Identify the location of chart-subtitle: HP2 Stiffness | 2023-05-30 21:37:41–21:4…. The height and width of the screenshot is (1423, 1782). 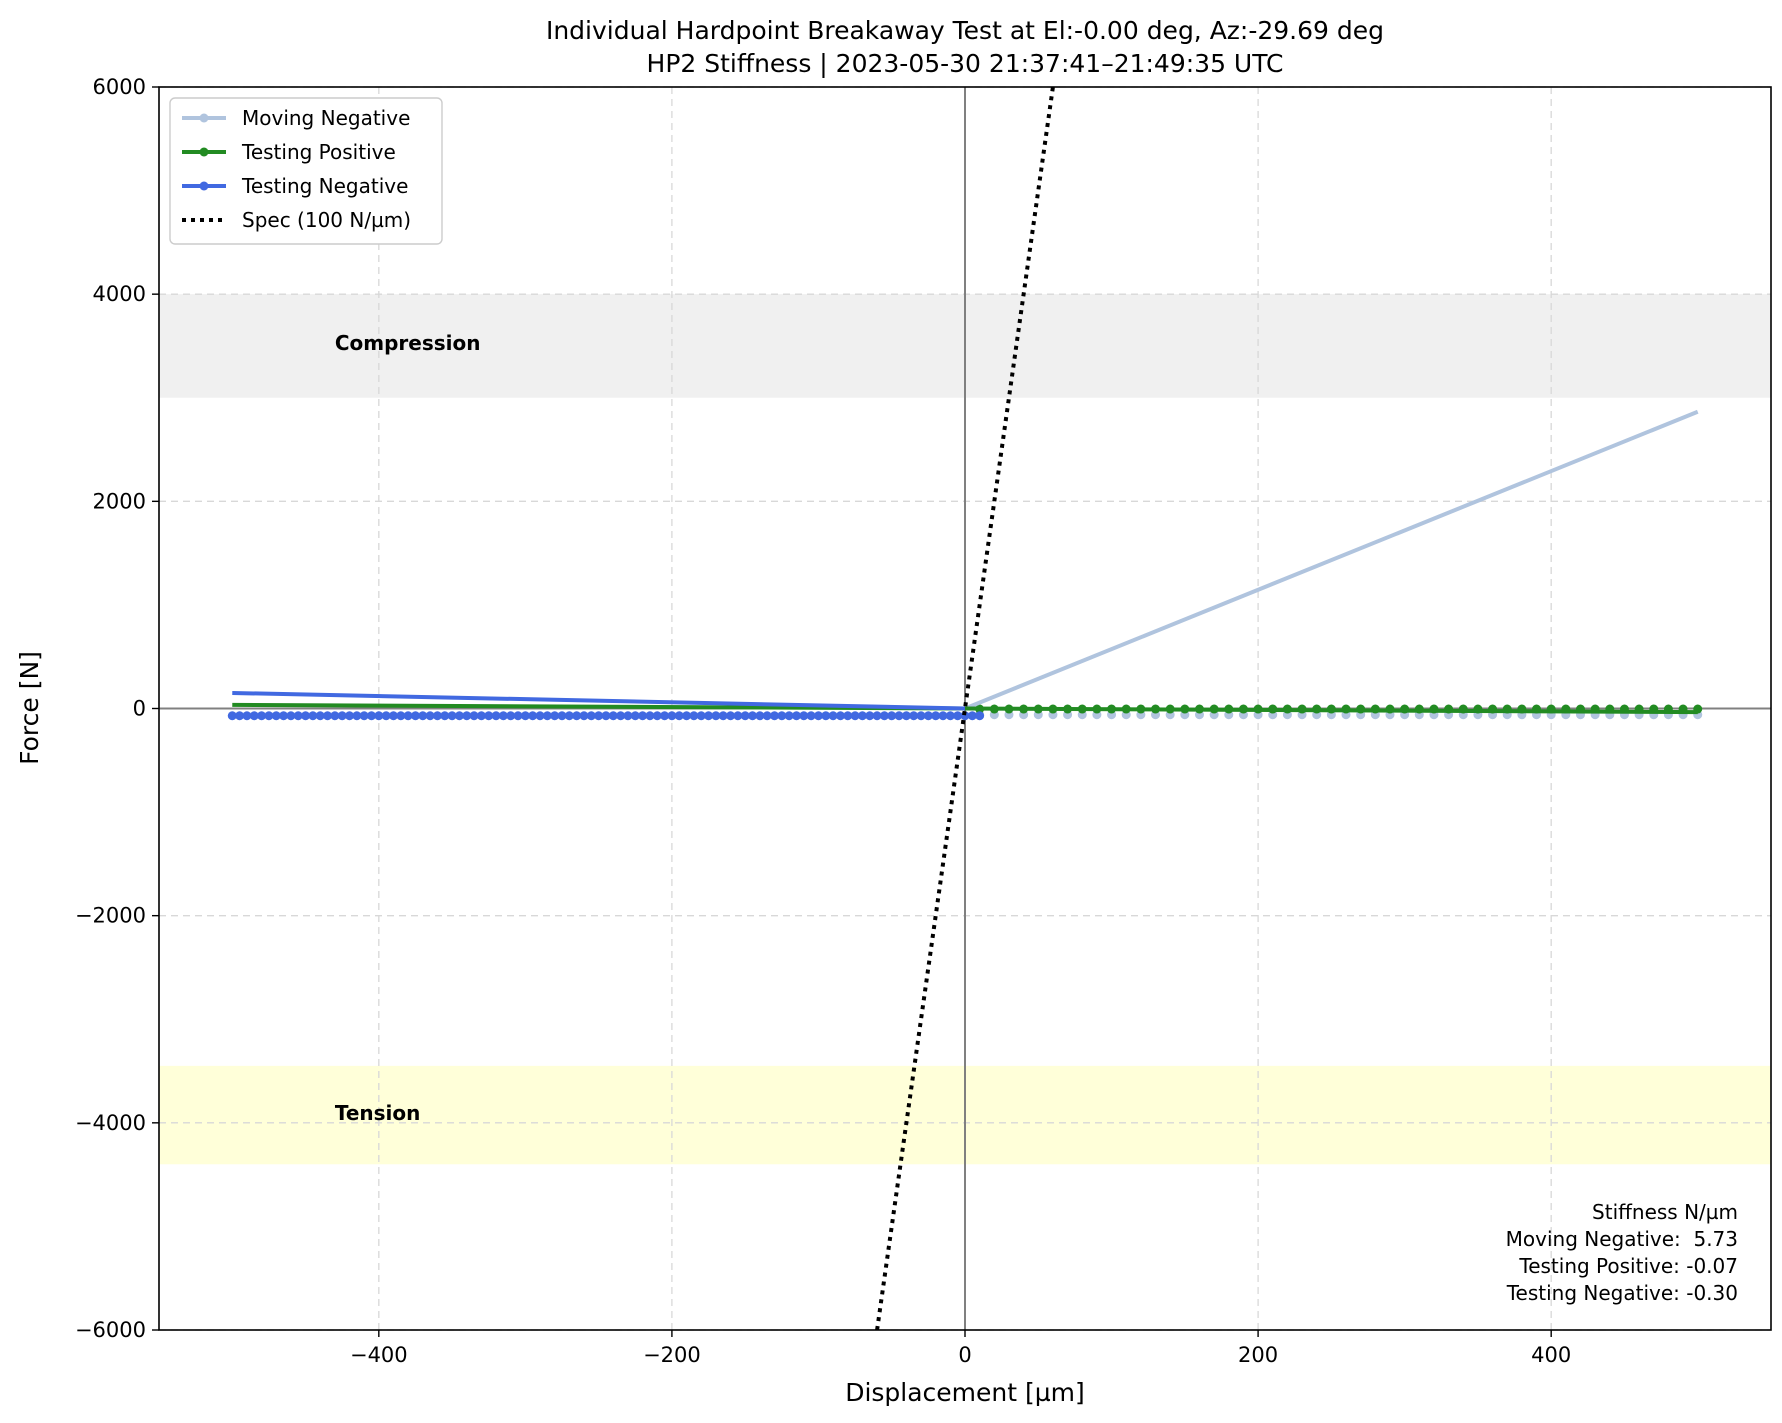
(965, 63).